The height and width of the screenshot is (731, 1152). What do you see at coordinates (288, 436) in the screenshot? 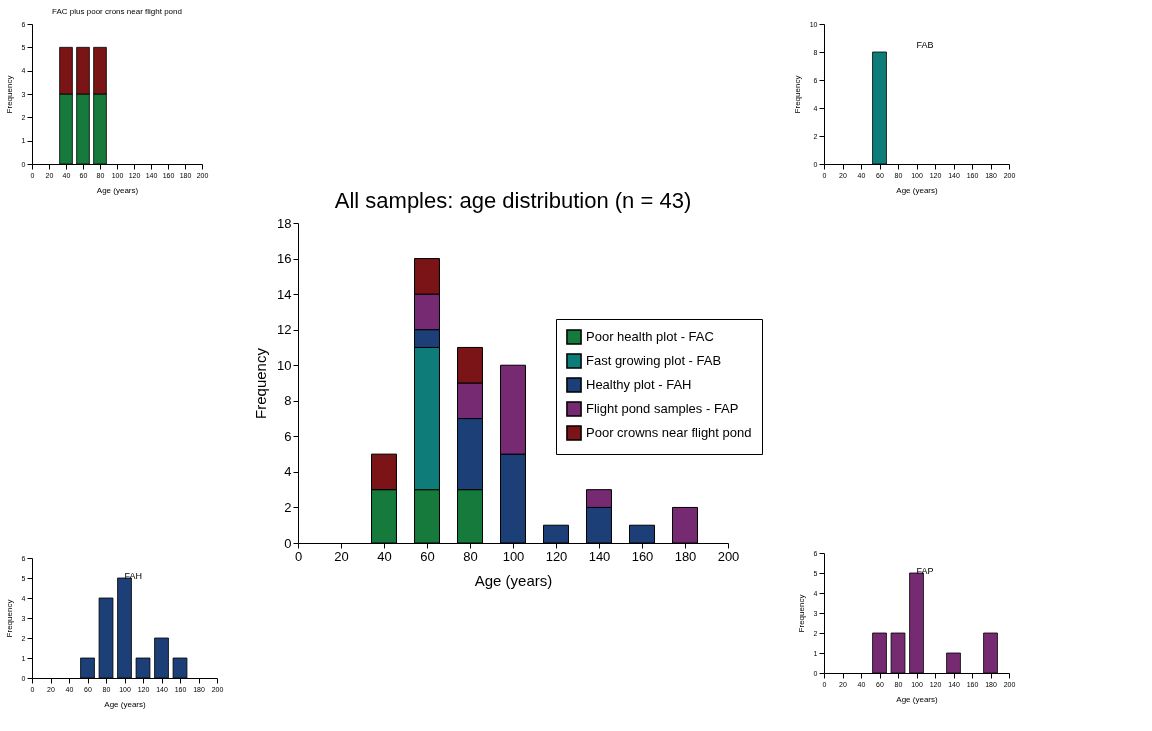
I see `y-tick-label: 6` at bounding box center [288, 436].